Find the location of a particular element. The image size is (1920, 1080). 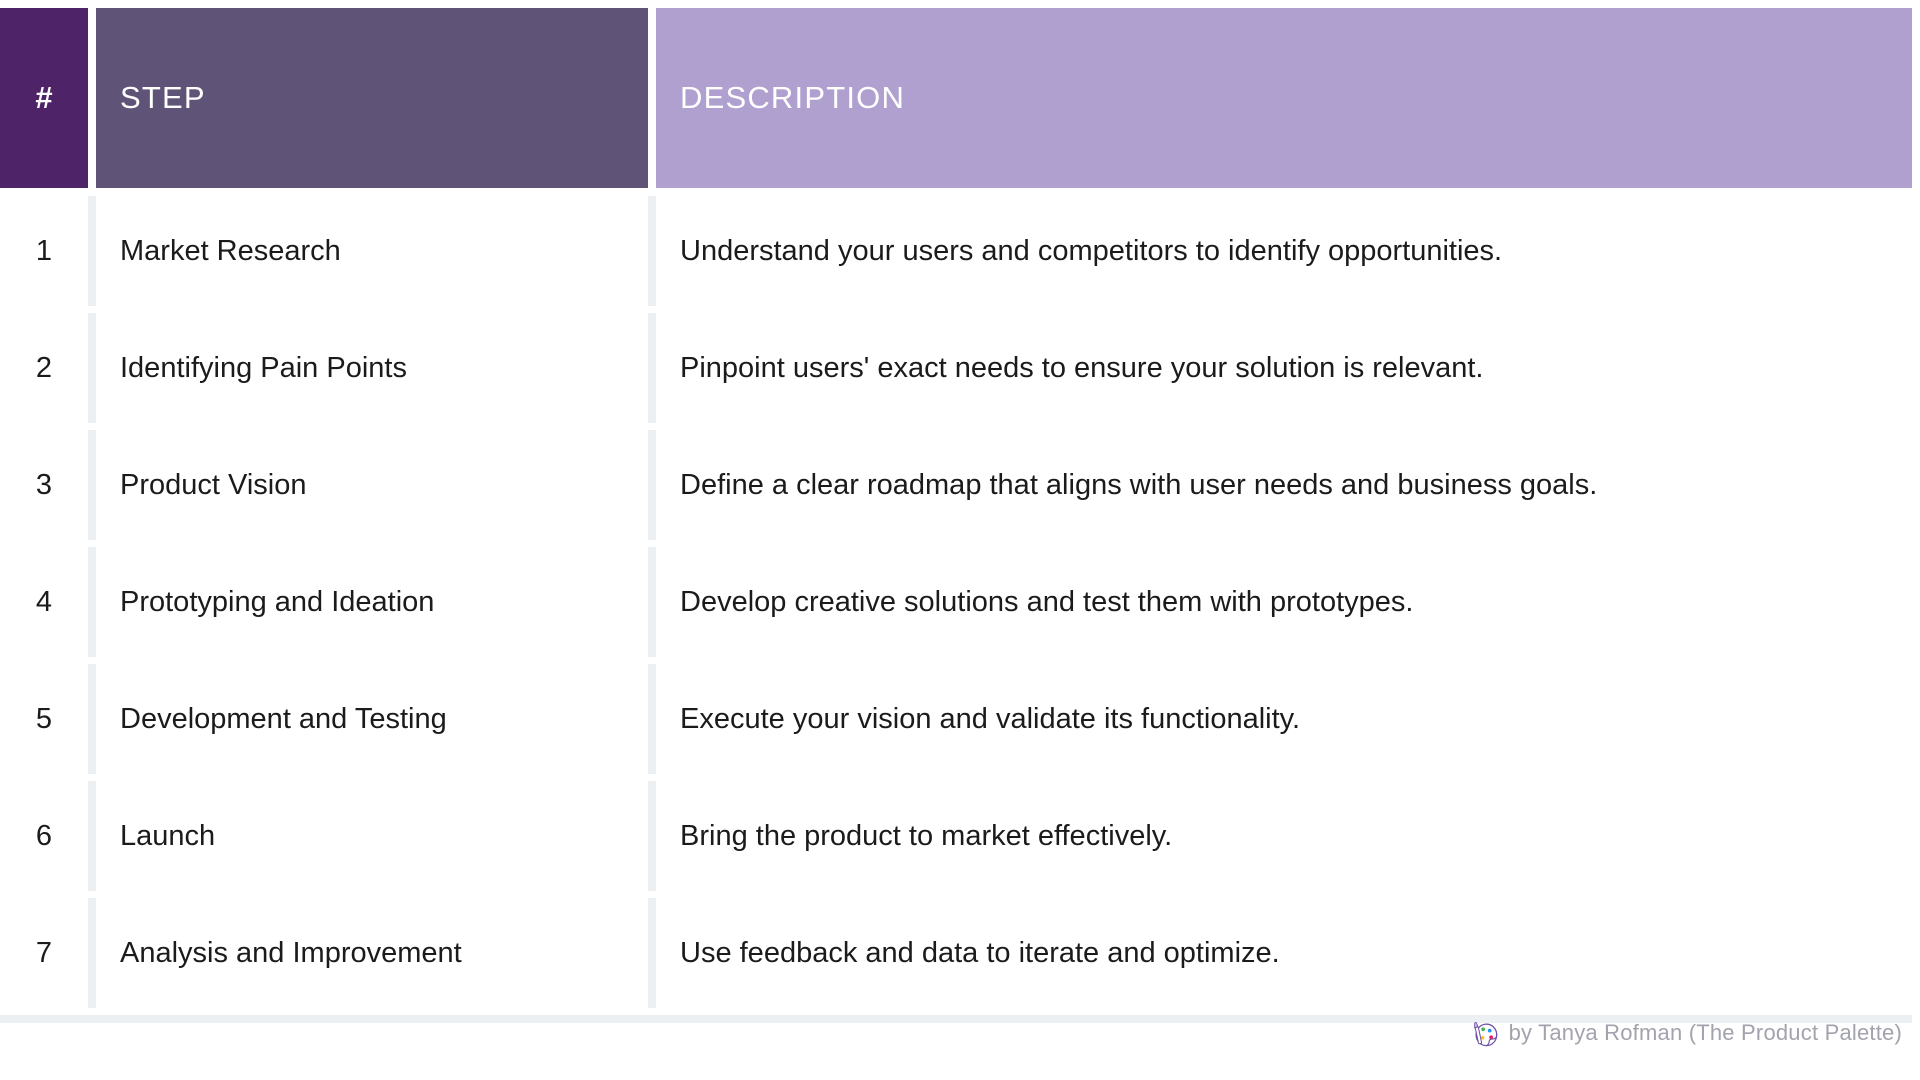

table-header-number-label: # is located at coordinates (44, 97).